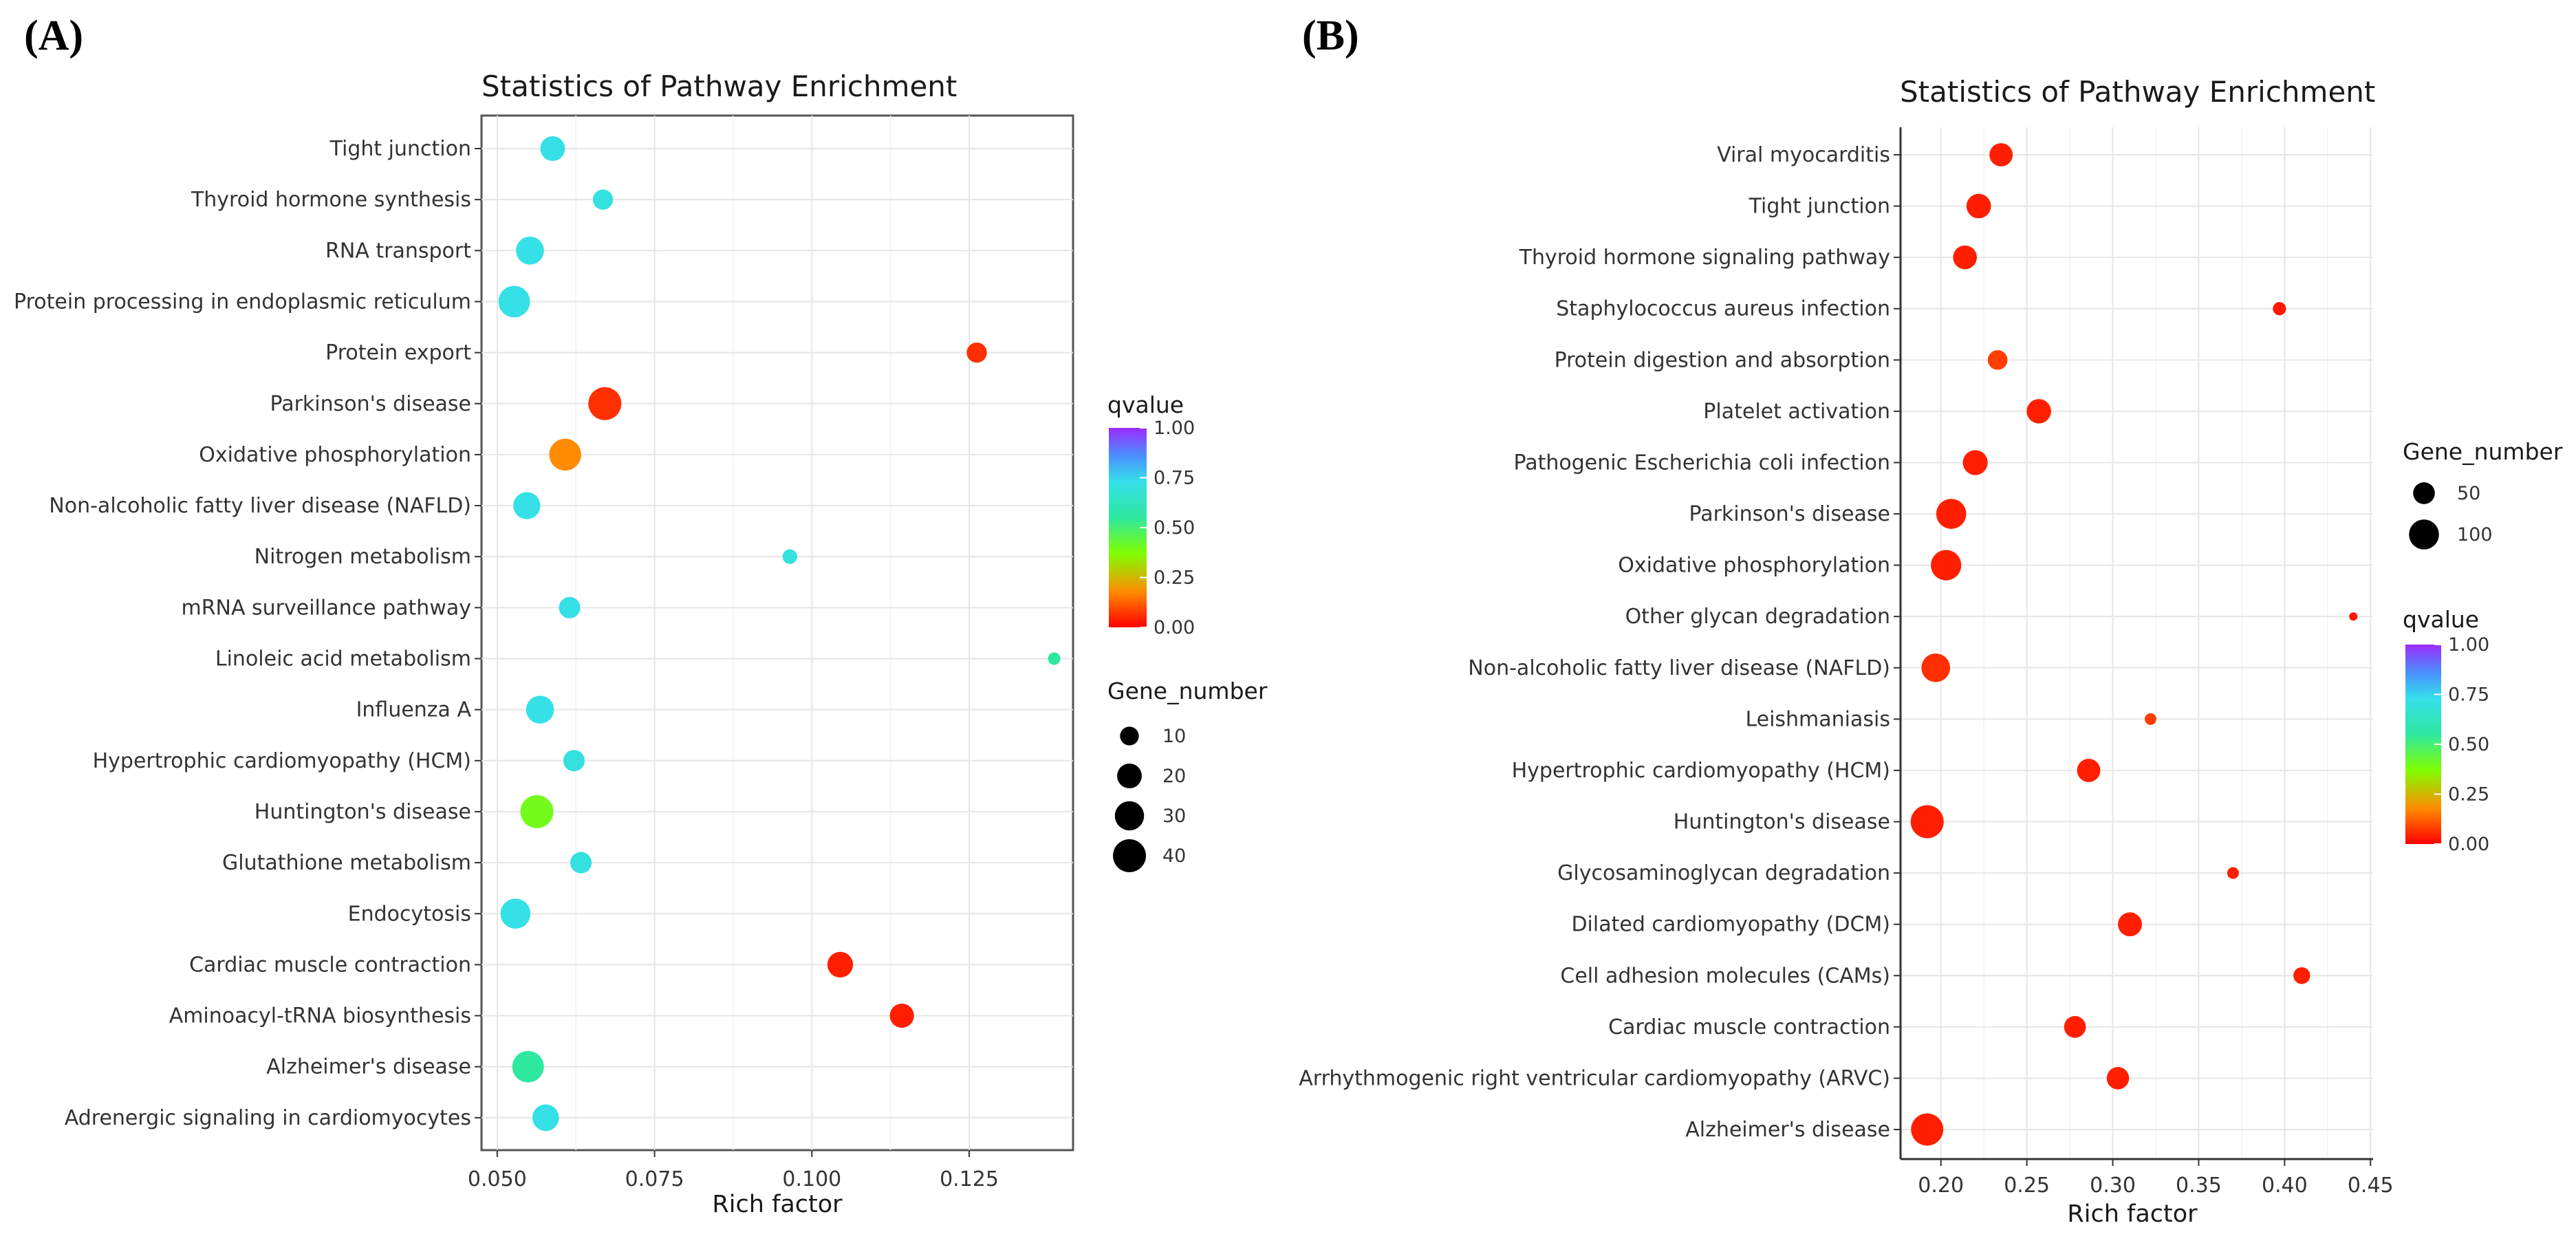  Describe the element at coordinates (1174, 528) in the screenshot. I see `chart-a-colorbar-label: 0.50` at that location.